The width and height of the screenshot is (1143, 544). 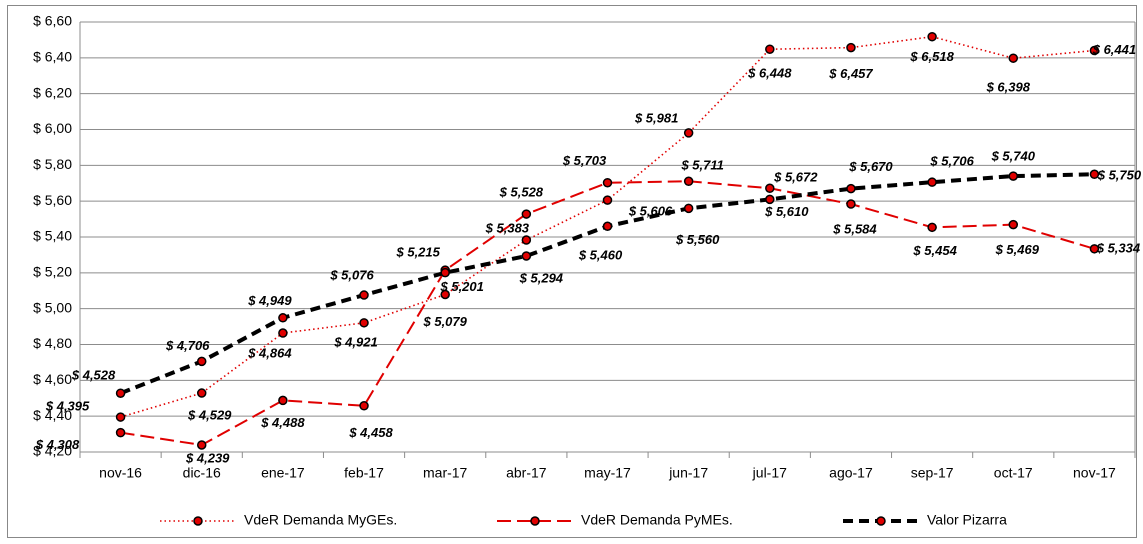 What do you see at coordinates (1008, 87) in the screenshot?
I see `value-label: $ 6,398` at bounding box center [1008, 87].